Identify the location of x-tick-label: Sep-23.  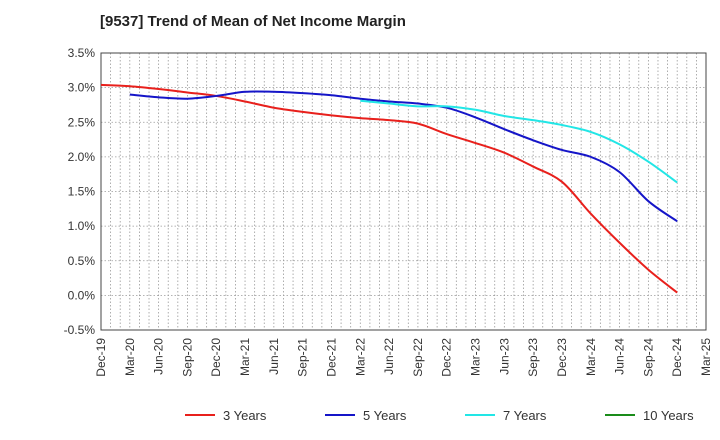
(533, 357).